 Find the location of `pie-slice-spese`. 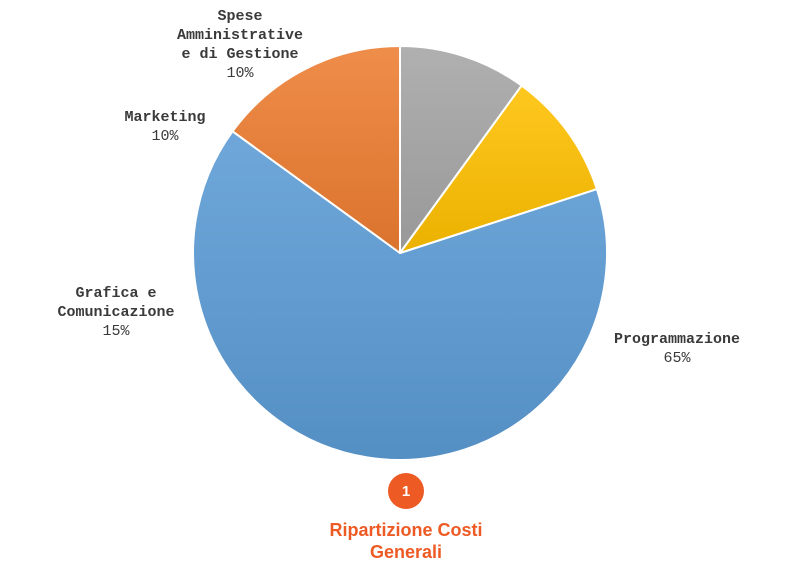

pie-slice-spese is located at coordinates (498, 169).